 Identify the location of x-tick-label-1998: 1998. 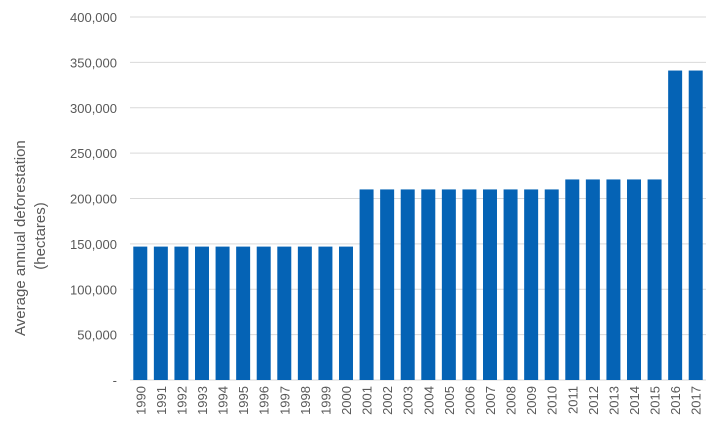
(305, 400).